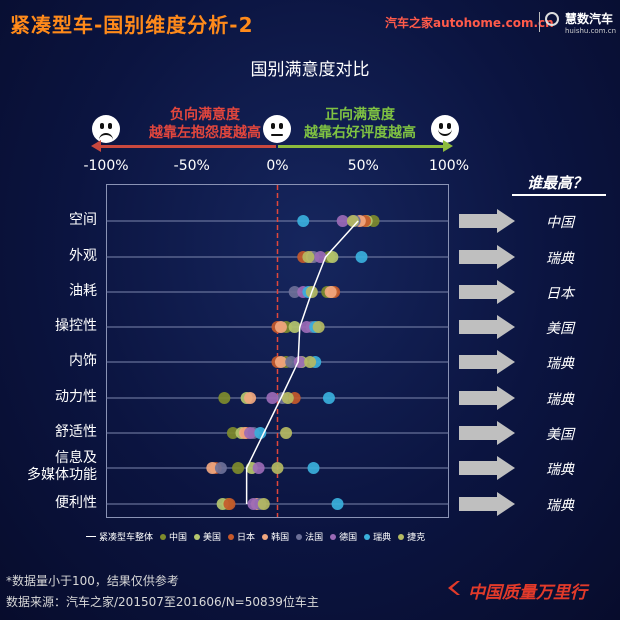 This screenshot has height=620, width=620. What do you see at coordinates (191, 166) in the screenshot?
I see `x-tick-label: -50%` at bounding box center [191, 166].